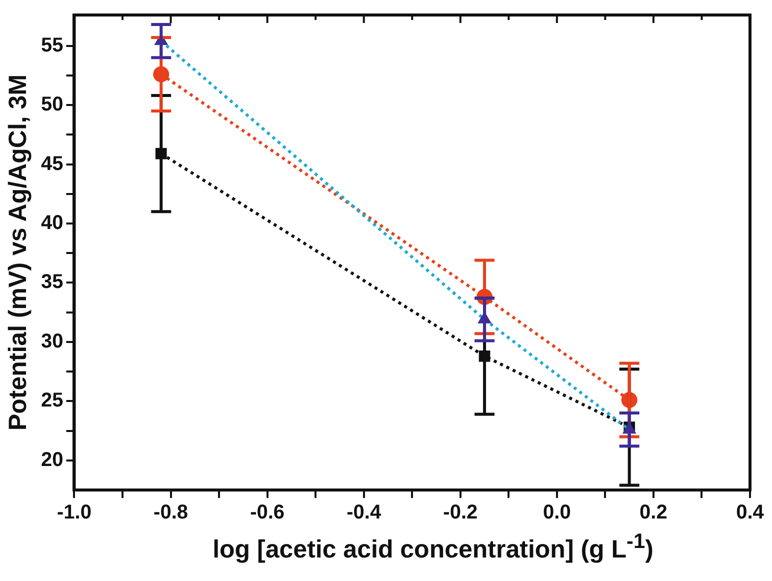  What do you see at coordinates (654, 513) in the screenshot?
I see `x-tick-label: 0.2` at bounding box center [654, 513].